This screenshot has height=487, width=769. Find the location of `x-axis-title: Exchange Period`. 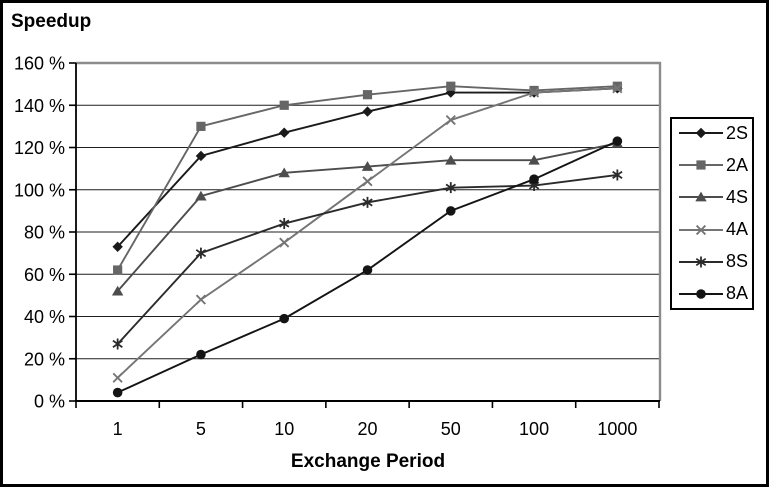

x-axis-title: Exchange Period is located at coordinates (368, 461).